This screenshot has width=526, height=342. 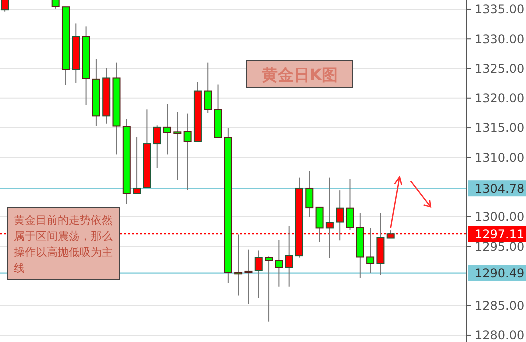 What do you see at coordinates (63, 244) in the screenshot?
I see `annotation: 黄金目前的走势依然属于区间震荡，那么操作以高抛低吸为主线` at bounding box center [63, 244].